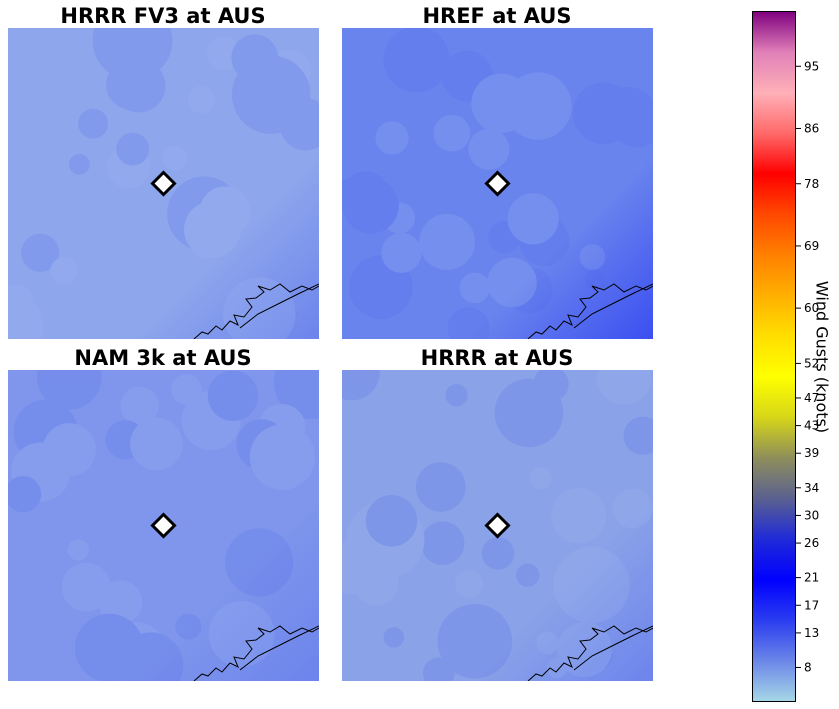  I want to click on colorbar-tick-label: 17, so click(811, 605).